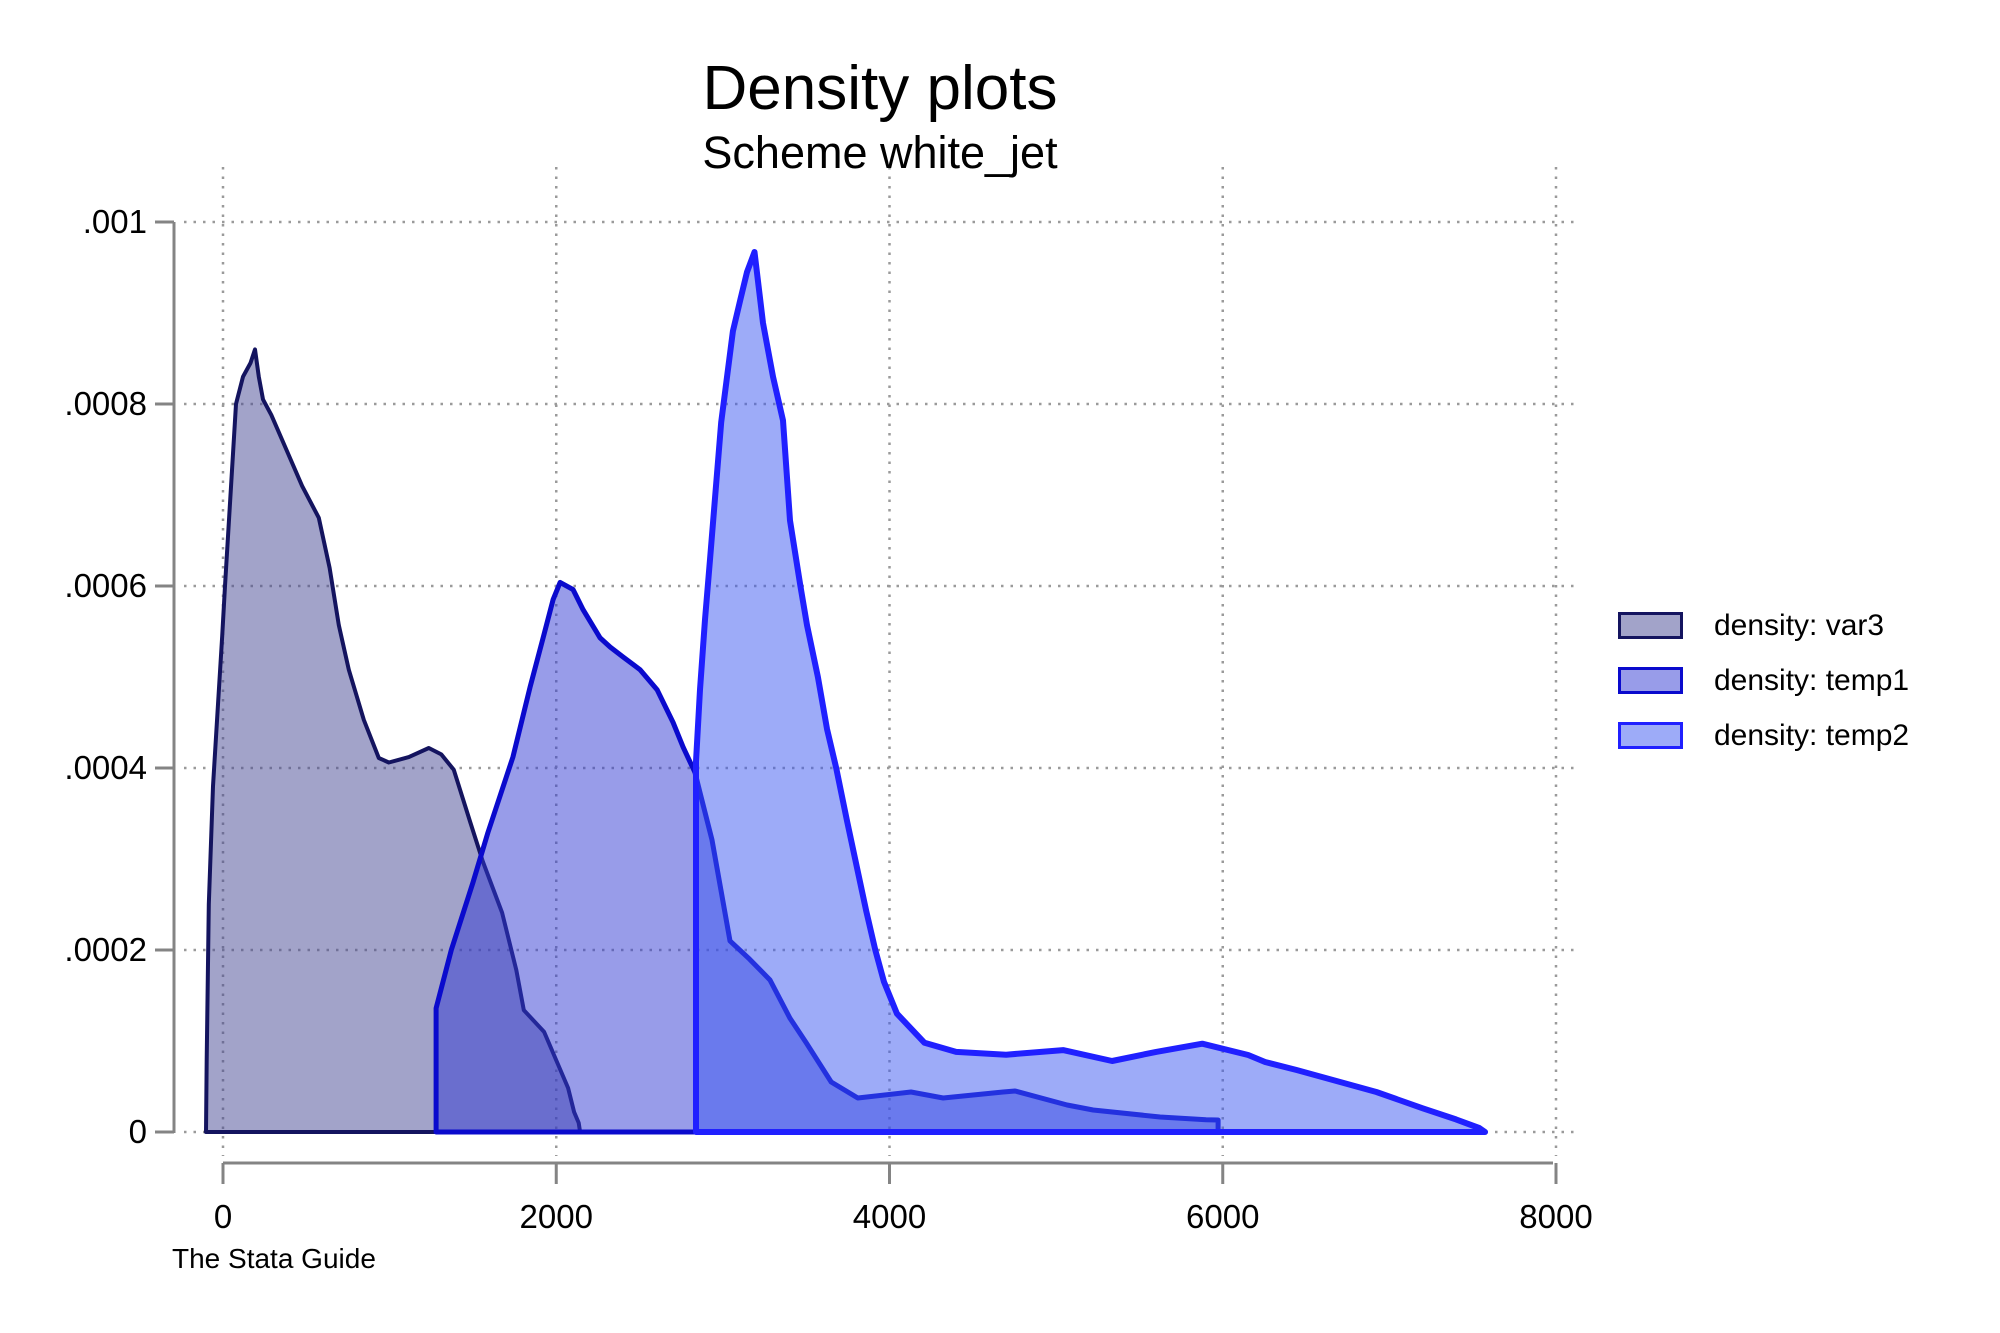 The width and height of the screenshot is (2000, 1333). I want to click on legend-item-temp1: density: temp1, so click(1763, 680).